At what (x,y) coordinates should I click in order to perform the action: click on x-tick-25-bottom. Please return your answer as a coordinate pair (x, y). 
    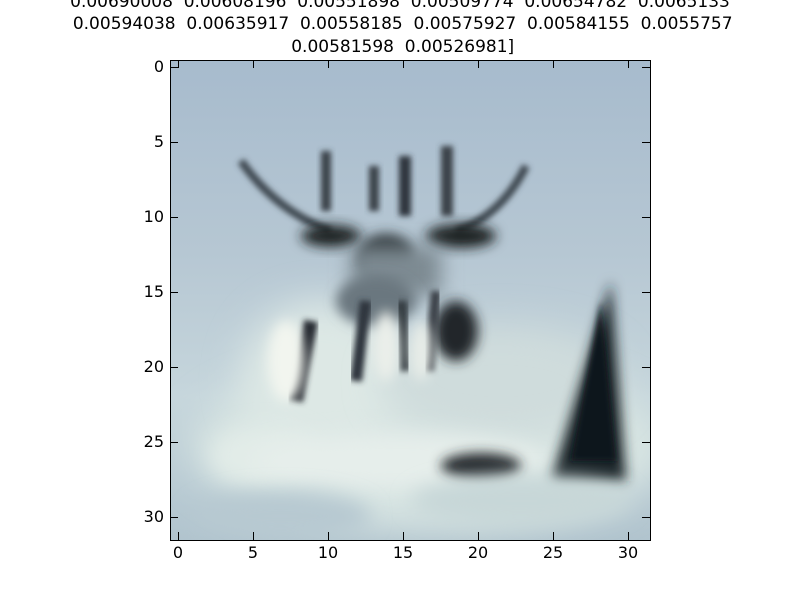
    Looking at the image, I should click on (553, 536).